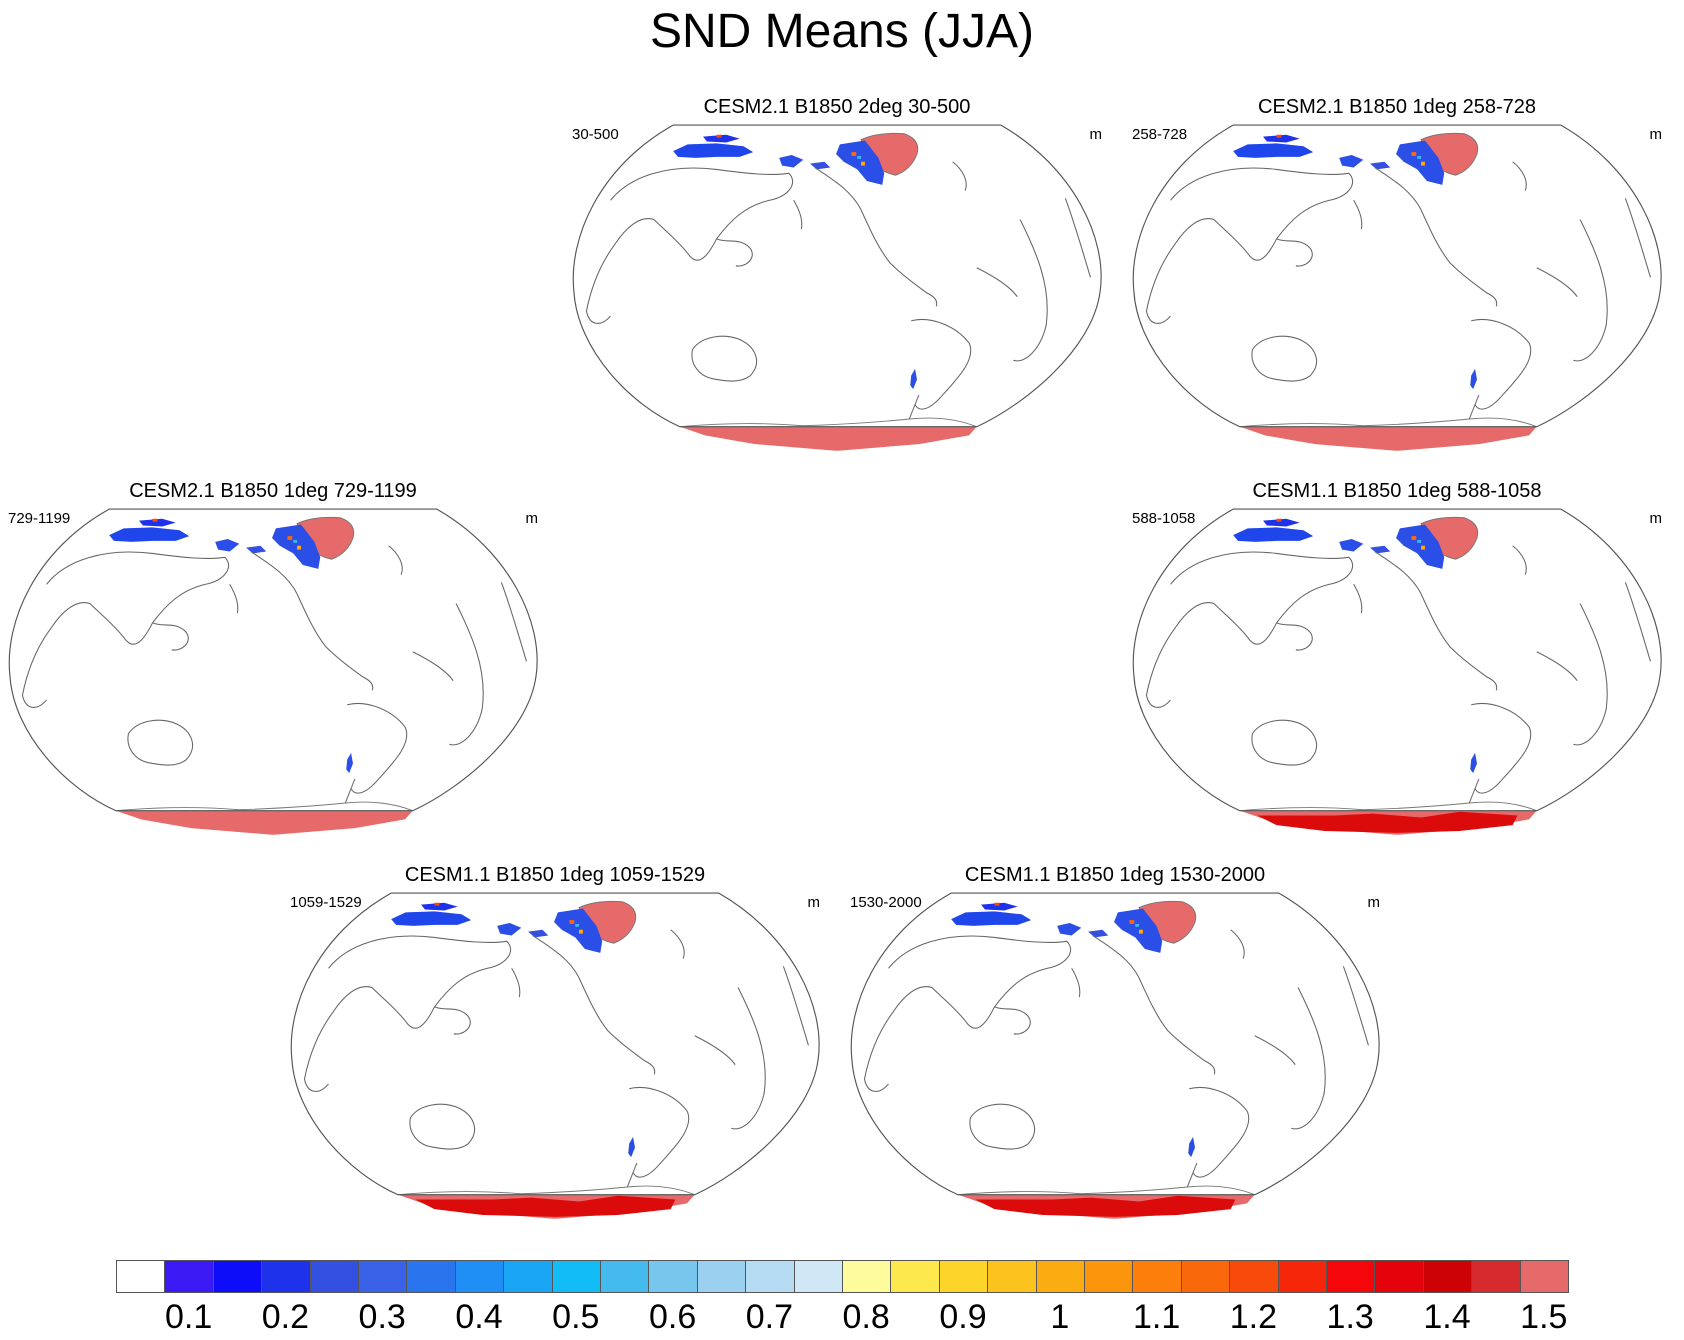 This screenshot has height=1340, width=1684. What do you see at coordinates (963, 1317) in the screenshot?
I see `colorbar-label: 0.9` at bounding box center [963, 1317].